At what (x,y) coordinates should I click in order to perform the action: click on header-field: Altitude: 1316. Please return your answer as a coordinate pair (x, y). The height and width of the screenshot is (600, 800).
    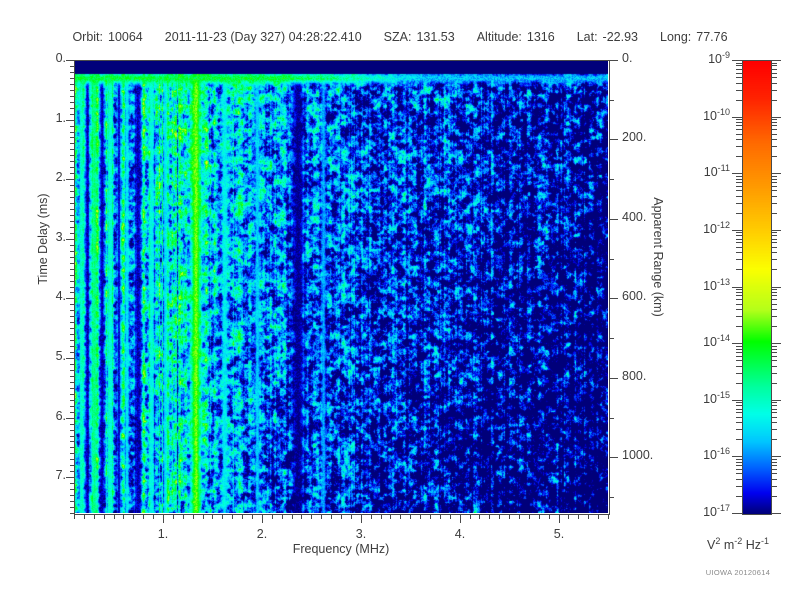
    Looking at the image, I should click on (516, 37).